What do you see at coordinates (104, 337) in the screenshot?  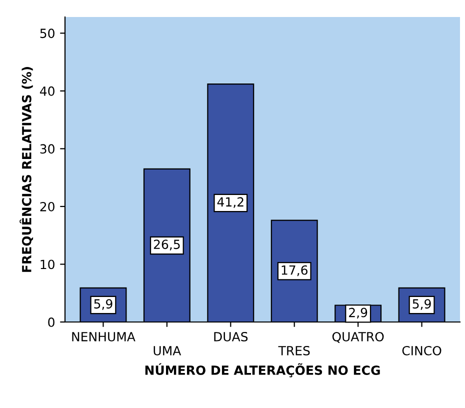 I see `x-tick-label: NENHUMA` at bounding box center [104, 337].